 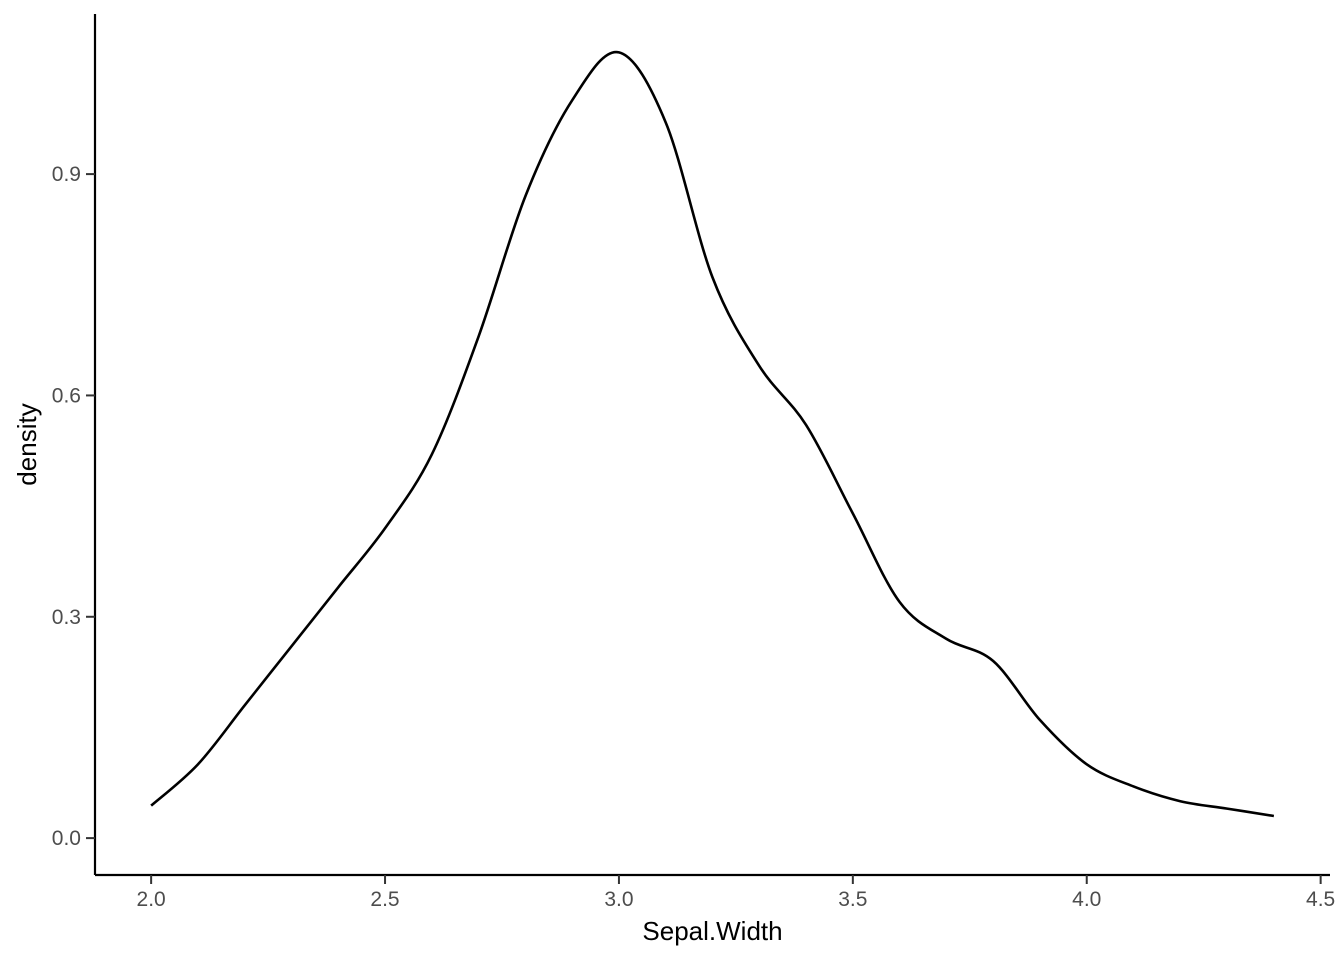 What do you see at coordinates (1320, 899) in the screenshot?
I see `x-tick-label: 4.5` at bounding box center [1320, 899].